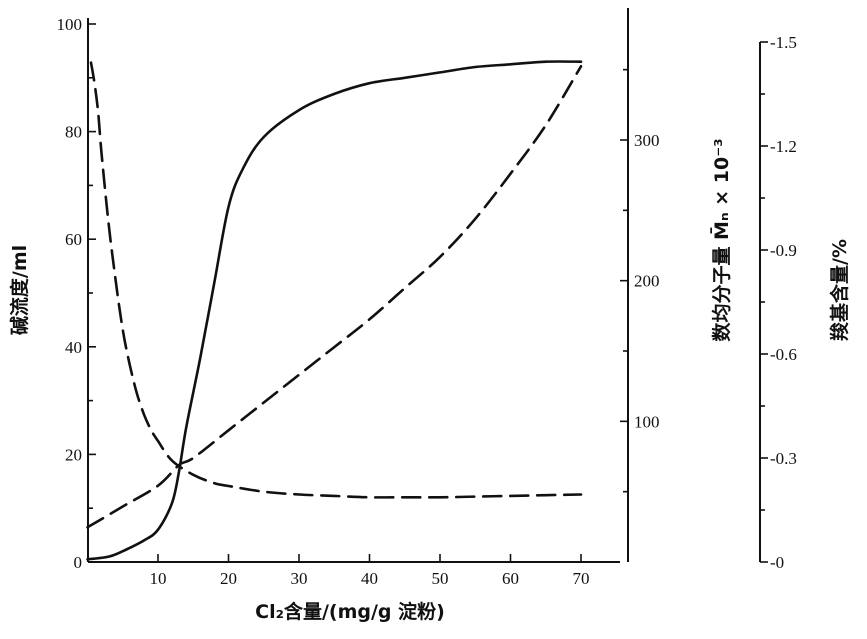 The height and width of the screenshot is (639, 867). What do you see at coordinates (783, 458) in the screenshot?
I see `carboxyl-y-tick-label: -0.3` at bounding box center [783, 458].